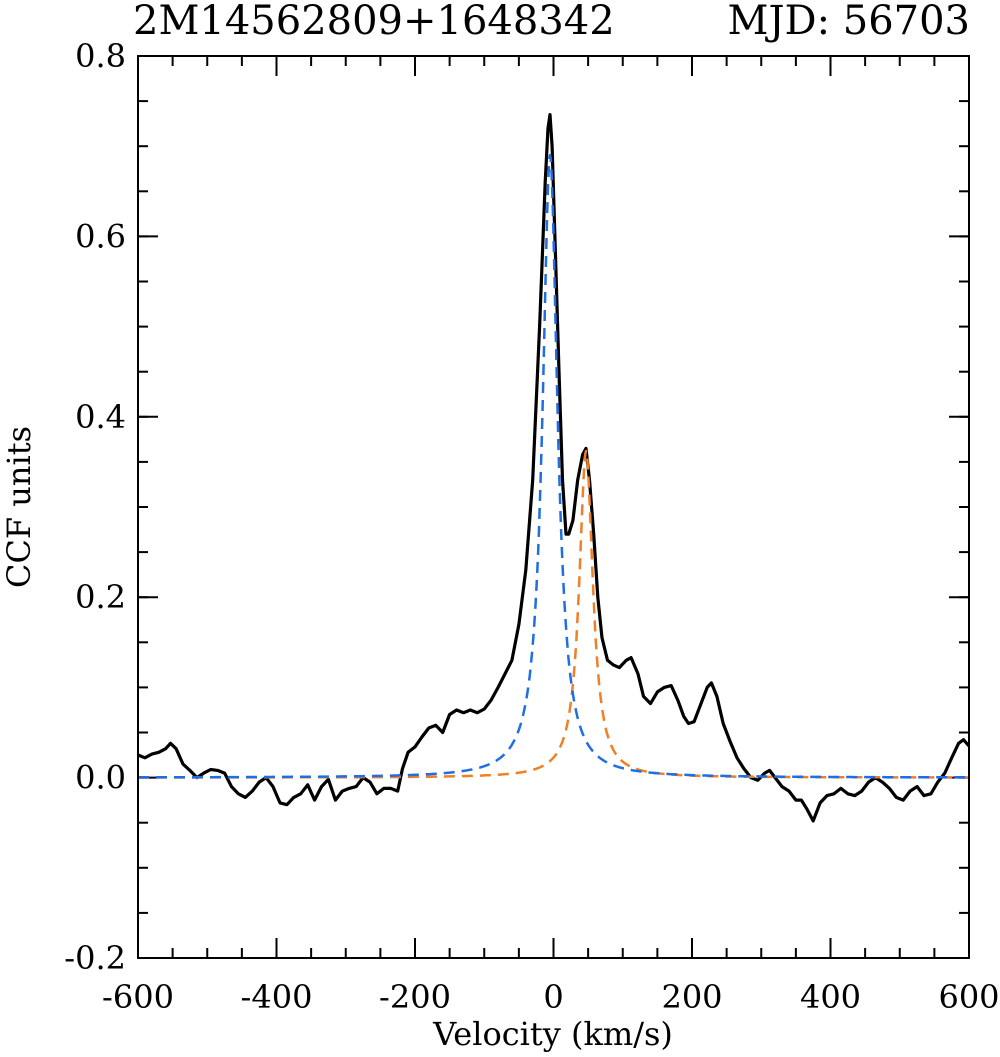 This screenshot has width=1000, height=1057. What do you see at coordinates (95, 958) in the screenshot?
I see `y-tick-label: -0.2` at bounding box center [95, 958].